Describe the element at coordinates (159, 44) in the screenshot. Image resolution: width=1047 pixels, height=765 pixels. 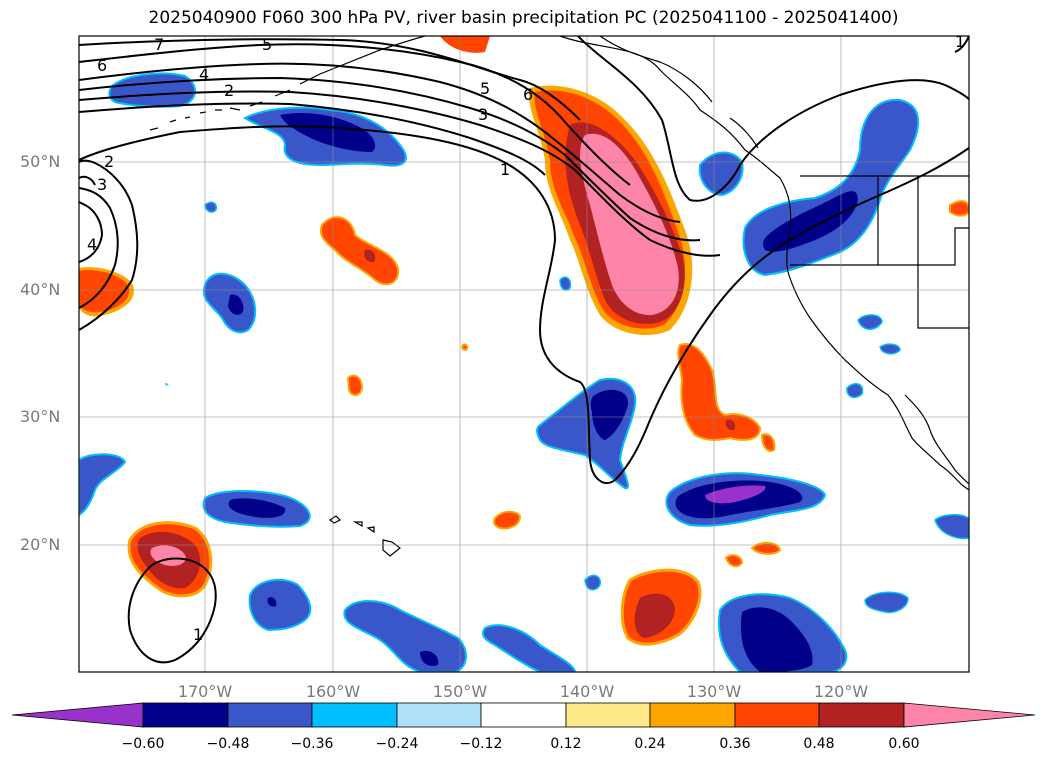
I see `contour-label: 7` at that location.